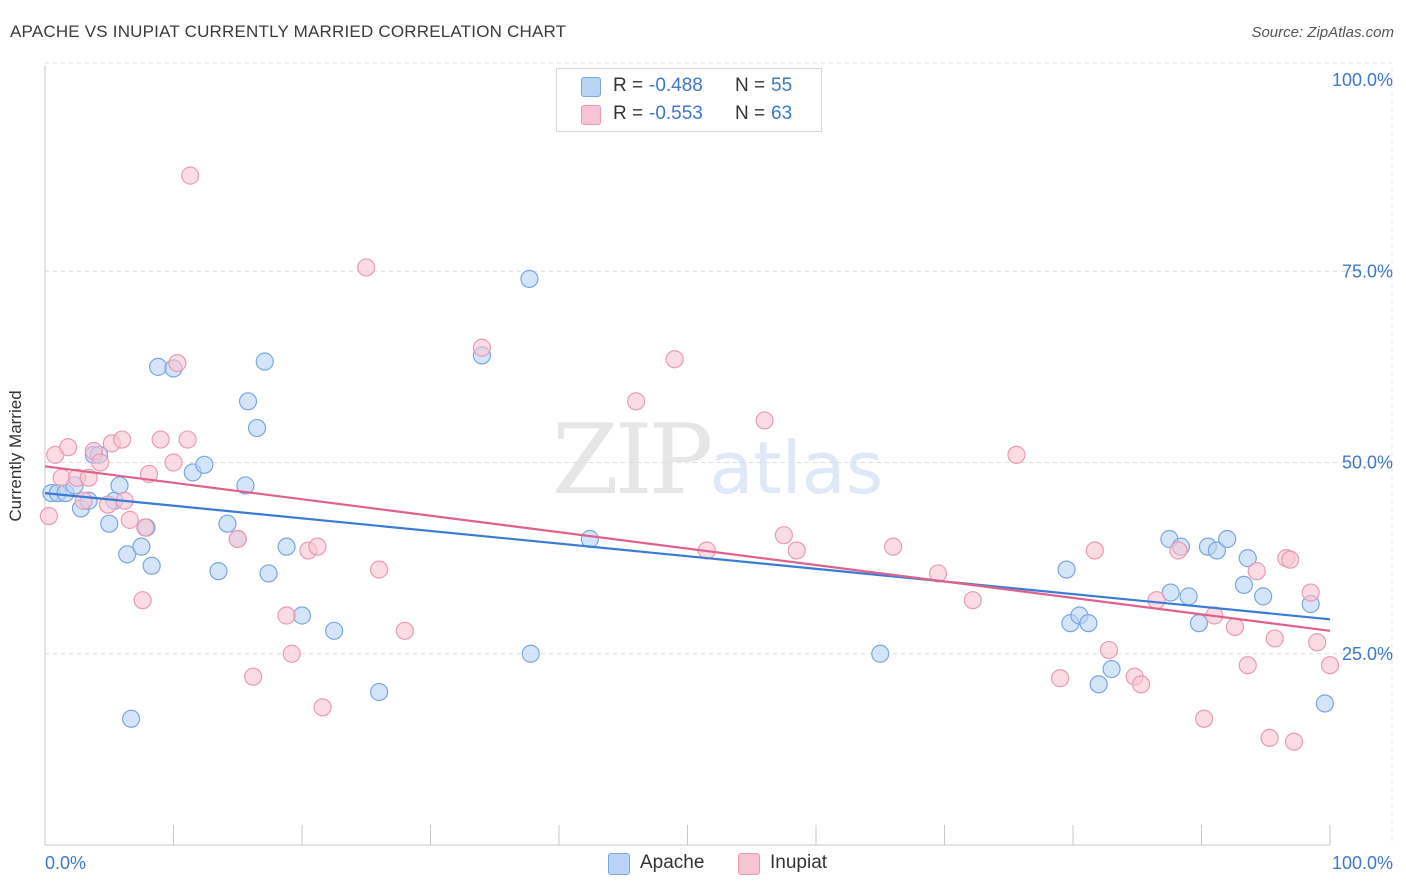  What do you see at coordinates (676, 113) in the screenshot?
I see `r-value: -0.553` at bounding box center [676, 113].